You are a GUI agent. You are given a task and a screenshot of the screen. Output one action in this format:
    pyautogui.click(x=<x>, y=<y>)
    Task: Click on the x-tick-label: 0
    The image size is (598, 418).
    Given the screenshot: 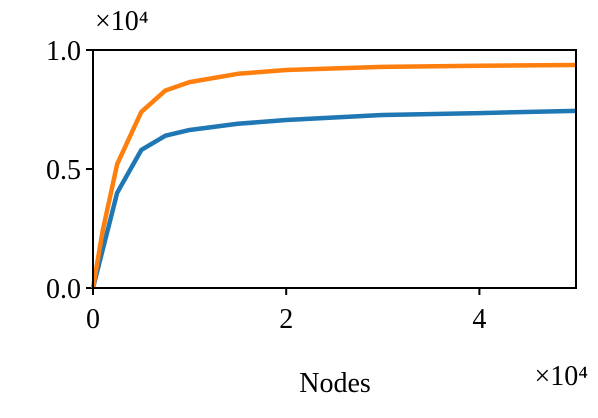 What is the action you would take?
    pyautogui.click(x=93, y=319)
    